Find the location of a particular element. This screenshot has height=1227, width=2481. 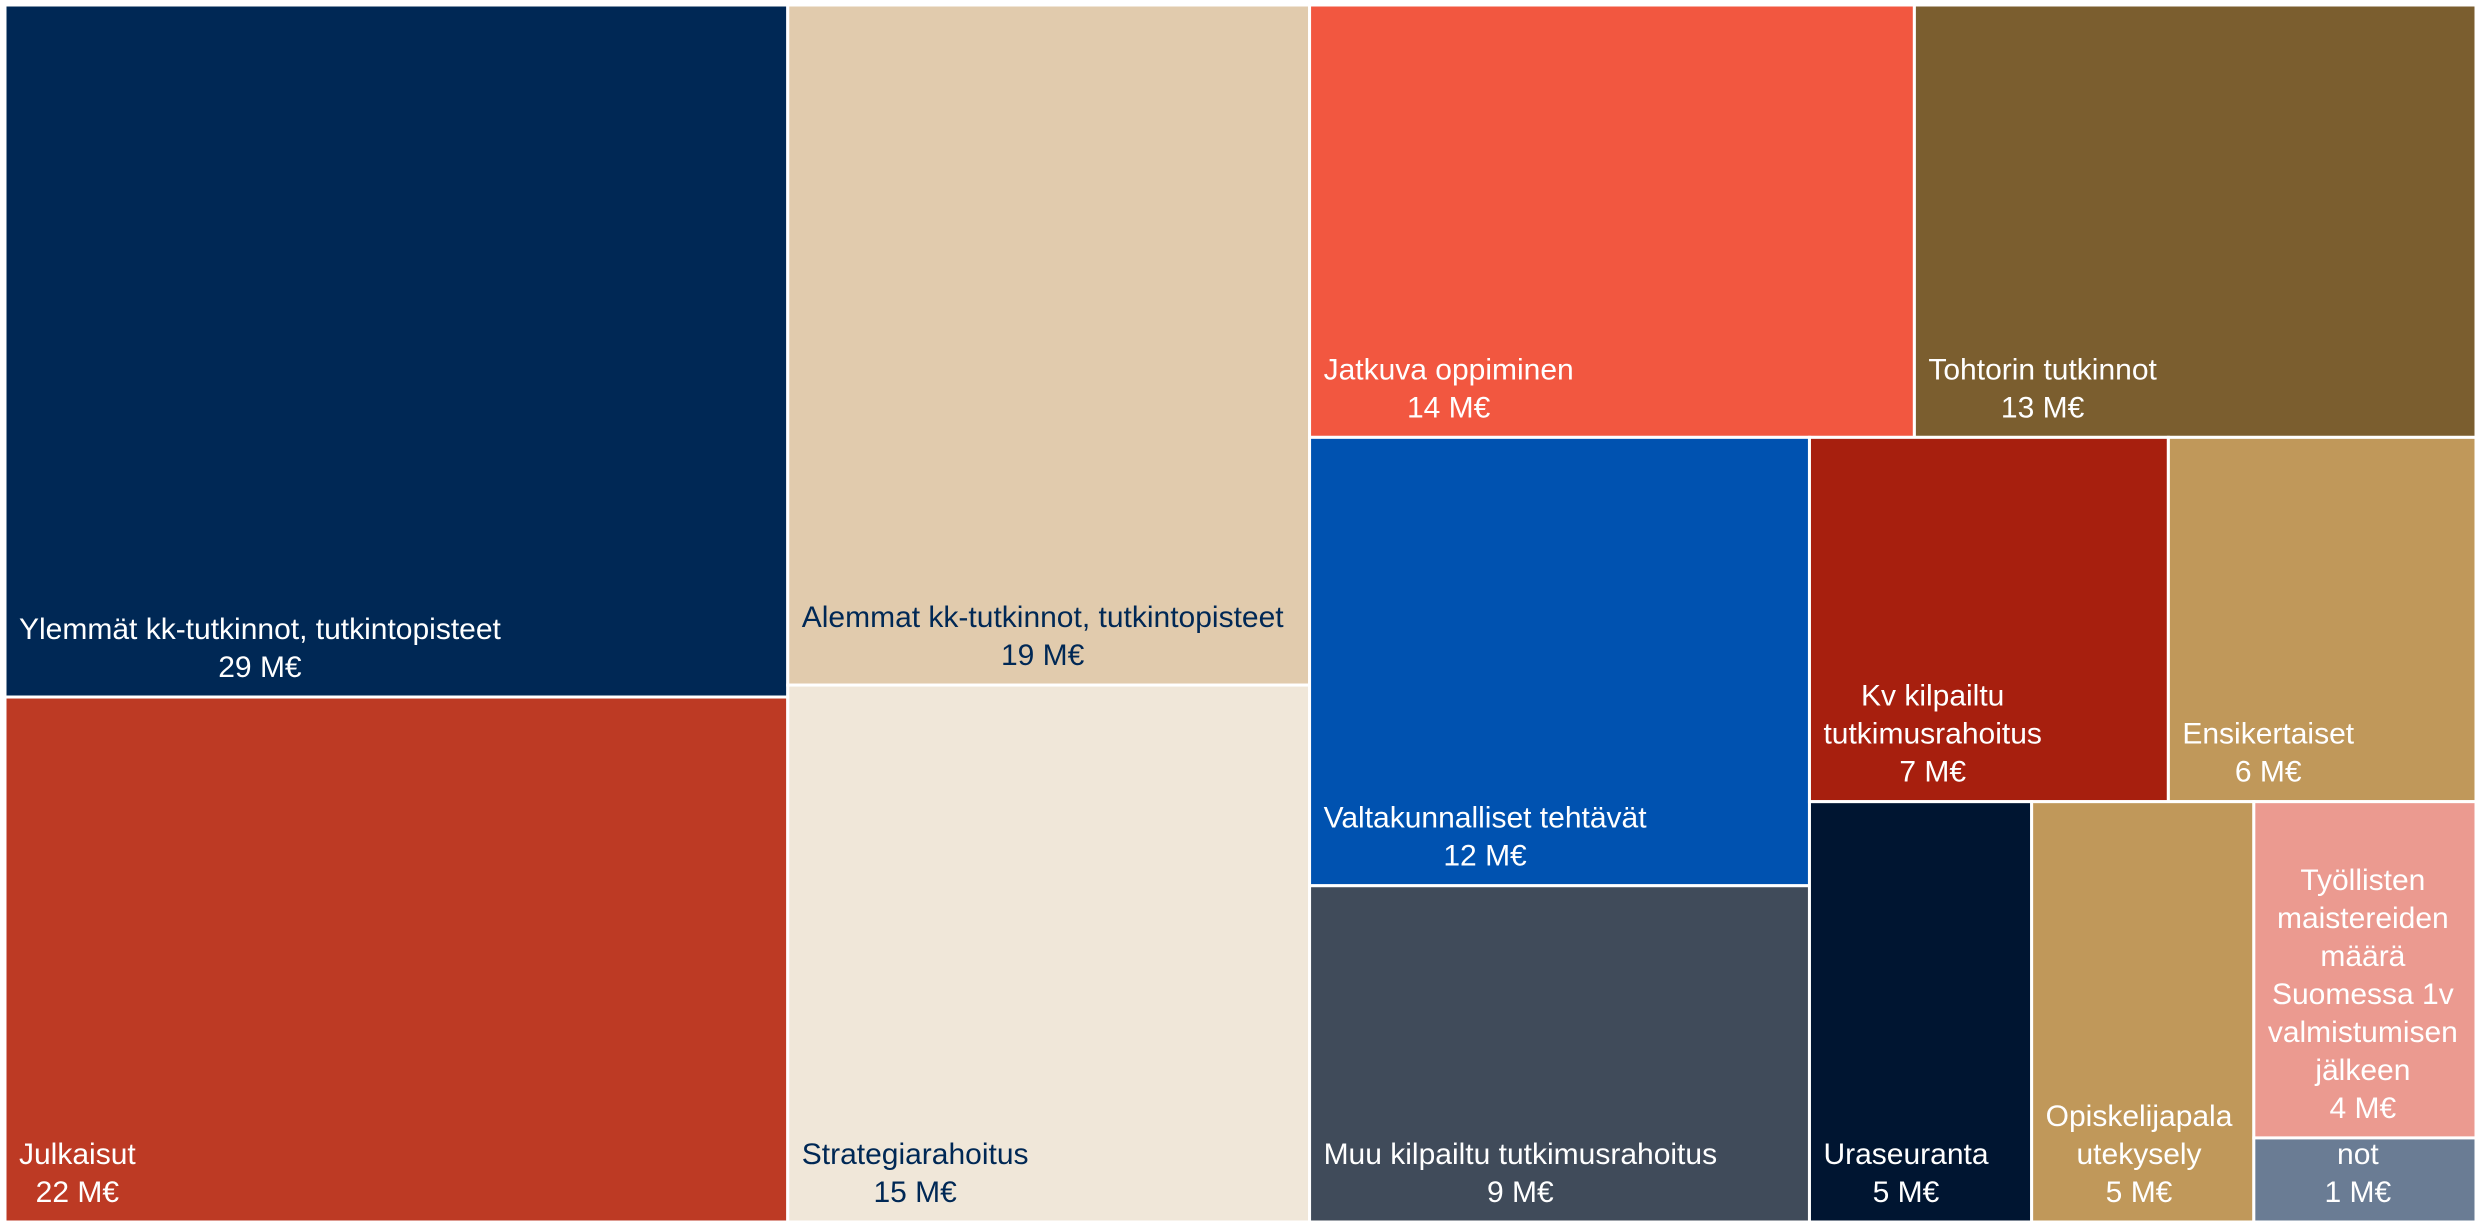

tile-value: 4 M€ is located at coordinates (2363, 1108).